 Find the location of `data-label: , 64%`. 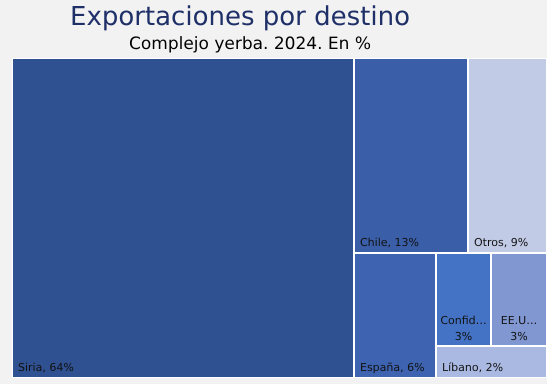

data-label: , 64% is located at coordinates (58, 367).